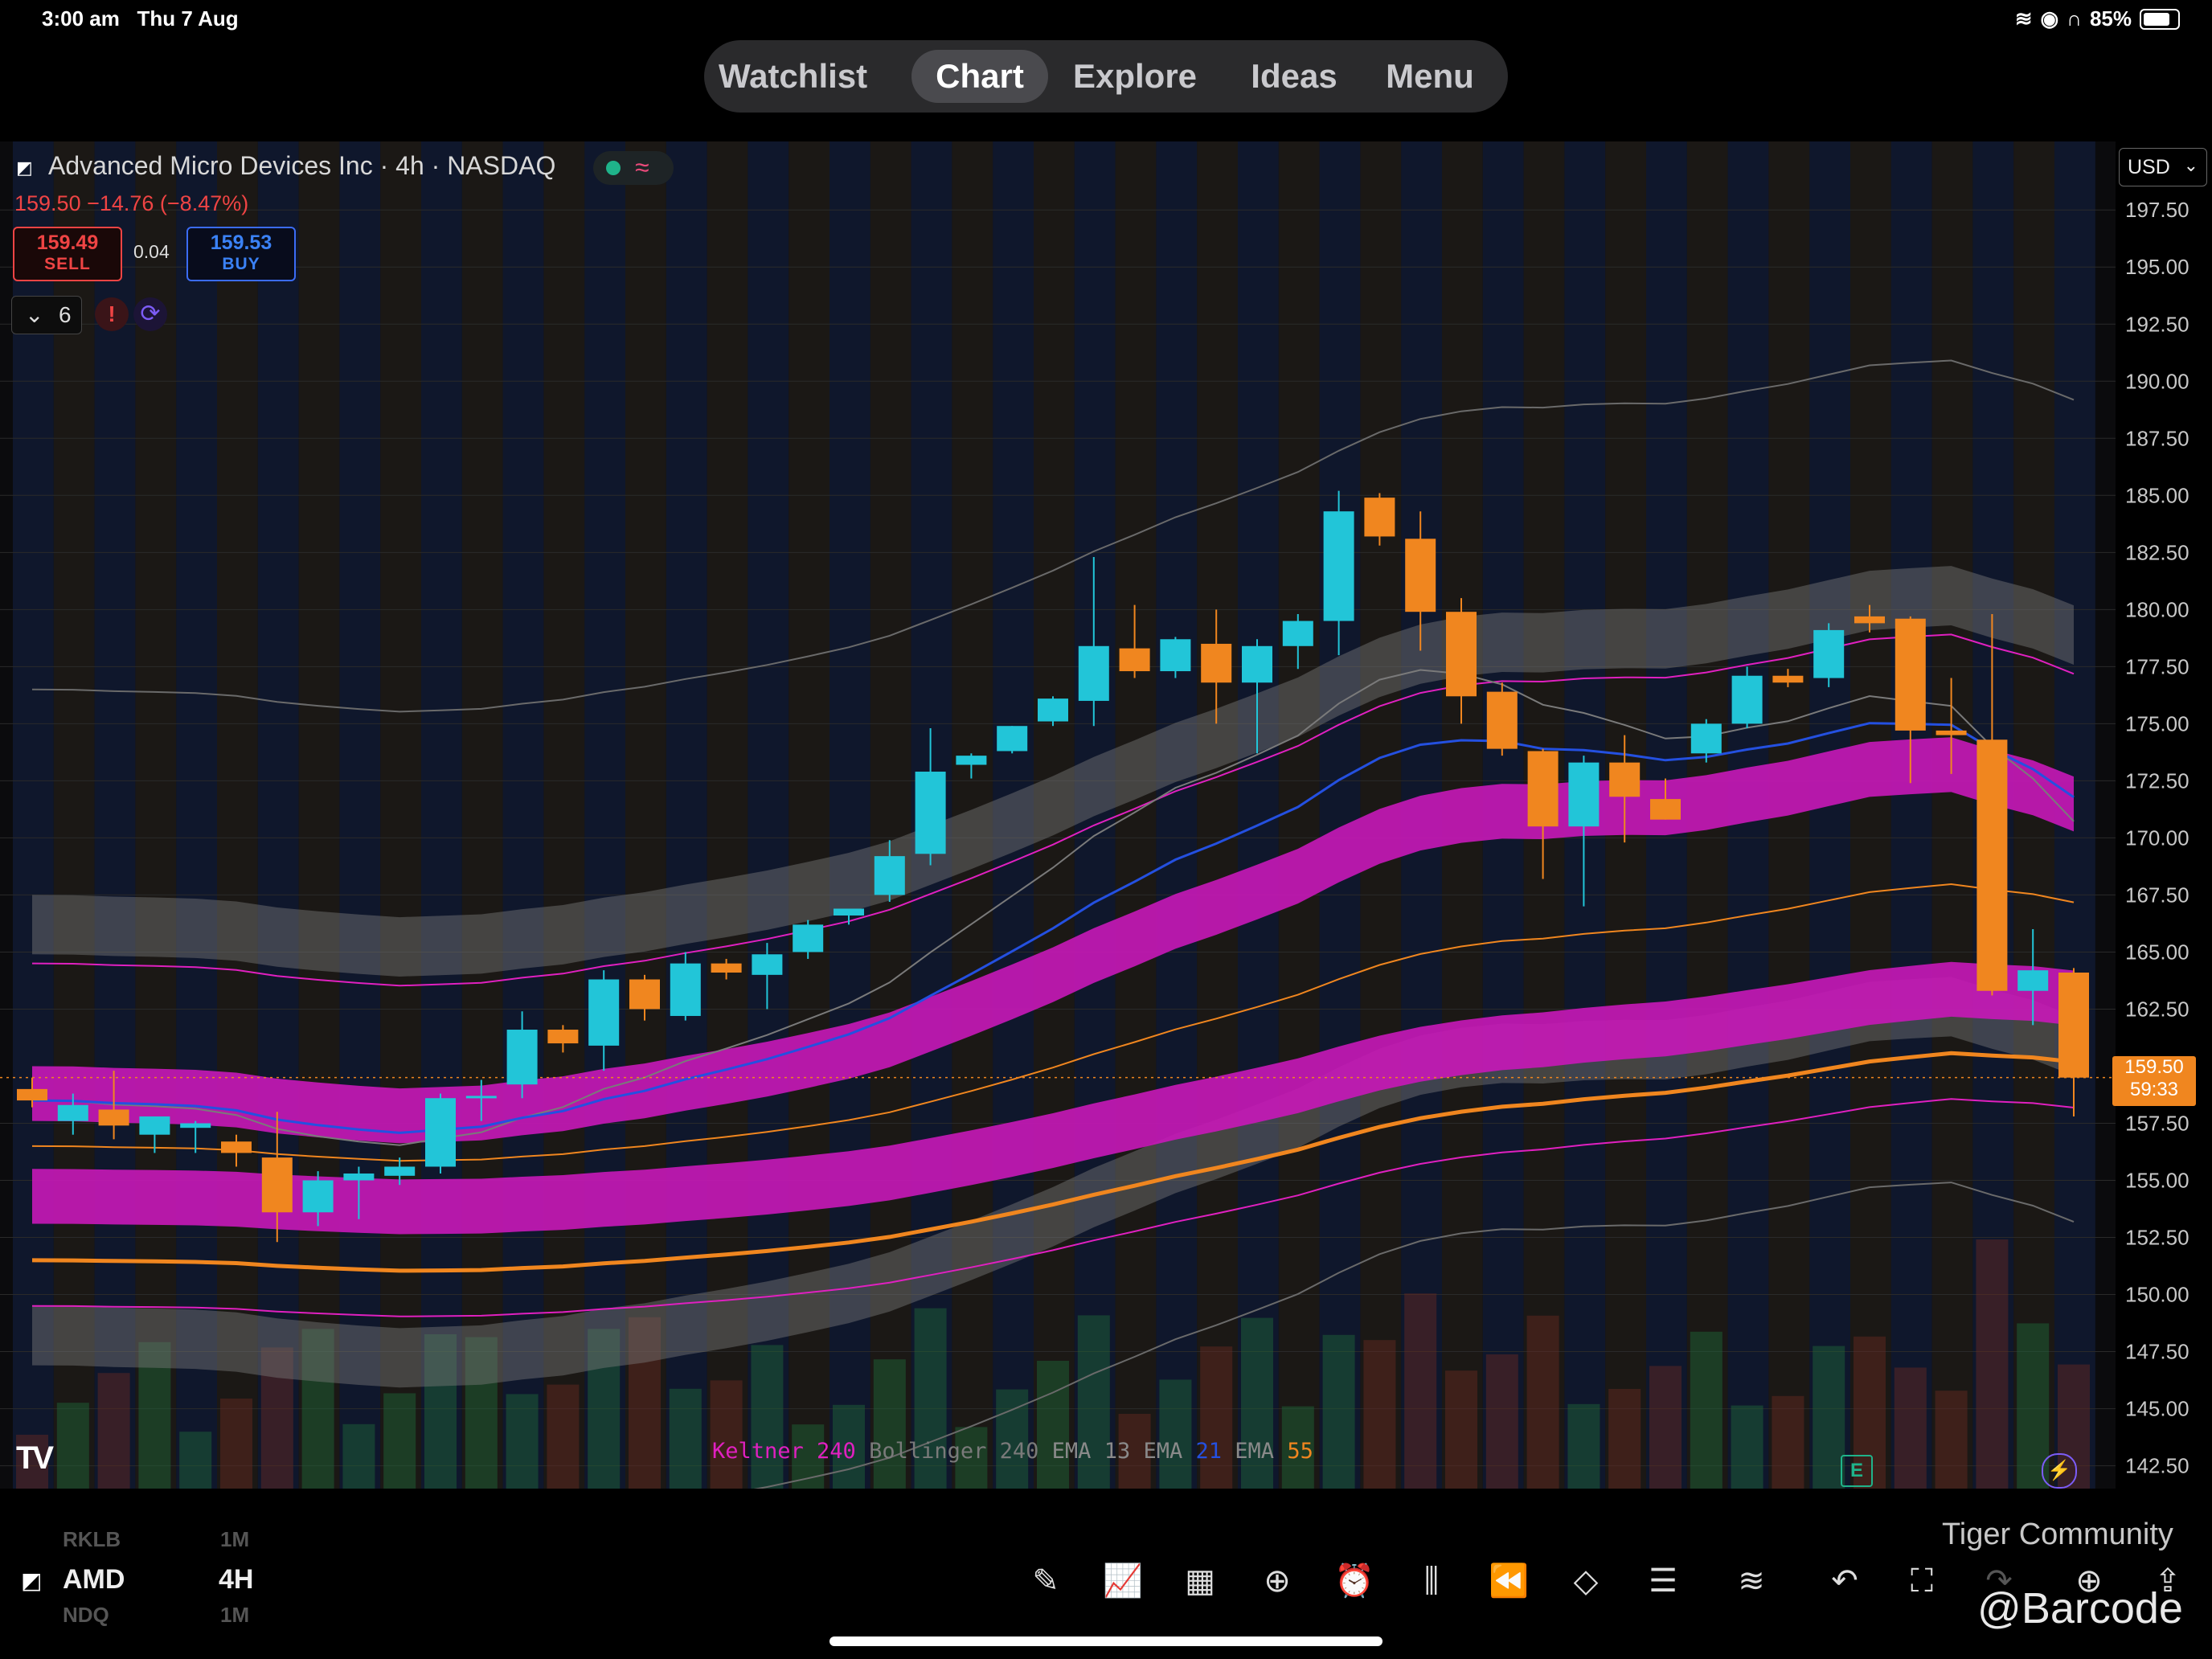  Describe the element at coordinates (1509, 1581) in the screenshot. I see `replay-icon: ⏪` at that location.